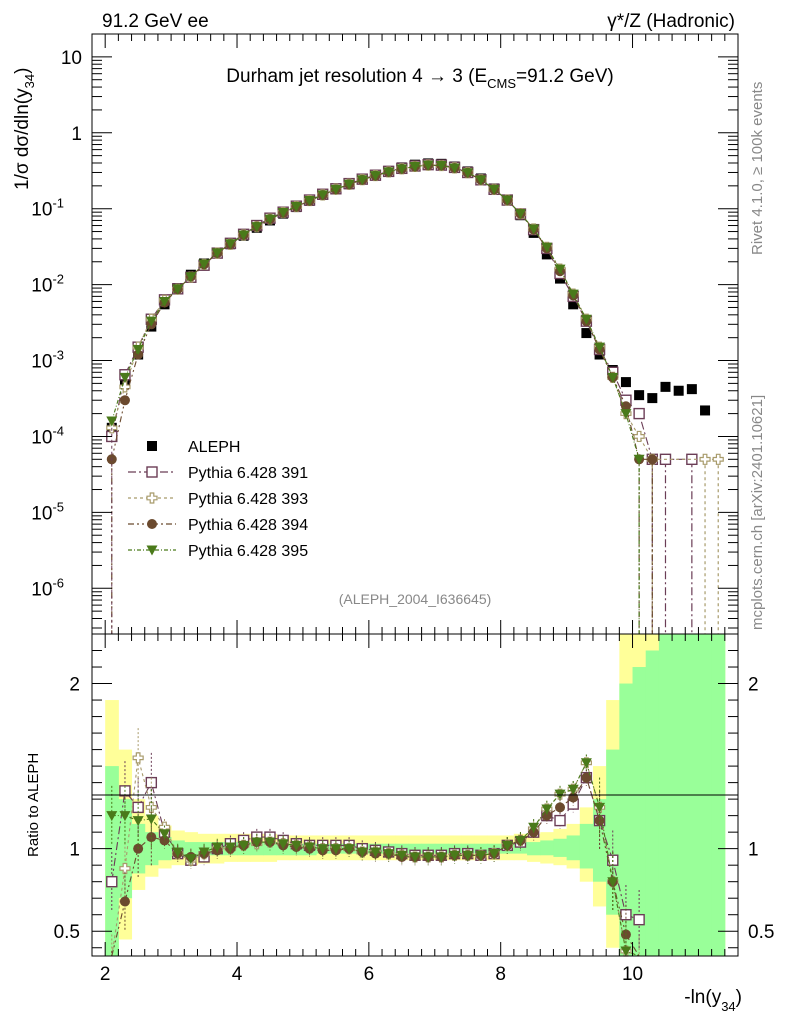 This screenshot has width=786, height=1024. What do you see at coordinates (58, 506) in the screenshot?
I see `y-tick-label-exp: -5` at bounding box center [58, 506].